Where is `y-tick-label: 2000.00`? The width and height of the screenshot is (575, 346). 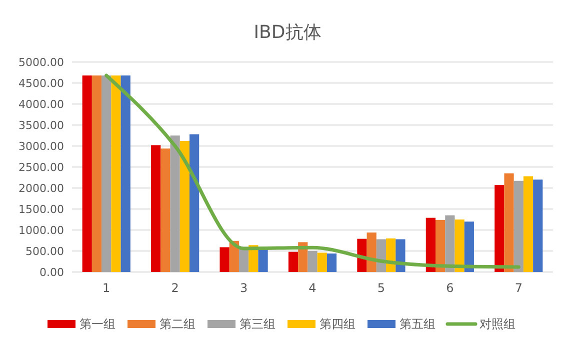
y-tick-label: 2000.00 is located at coordinates (41, 188).